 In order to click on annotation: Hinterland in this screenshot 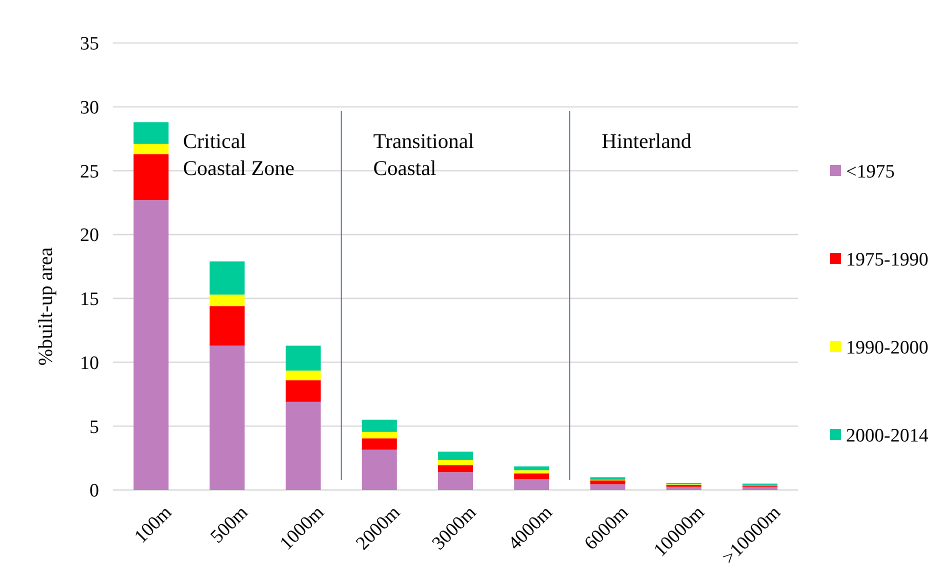, I will do `click(647, 141)`.